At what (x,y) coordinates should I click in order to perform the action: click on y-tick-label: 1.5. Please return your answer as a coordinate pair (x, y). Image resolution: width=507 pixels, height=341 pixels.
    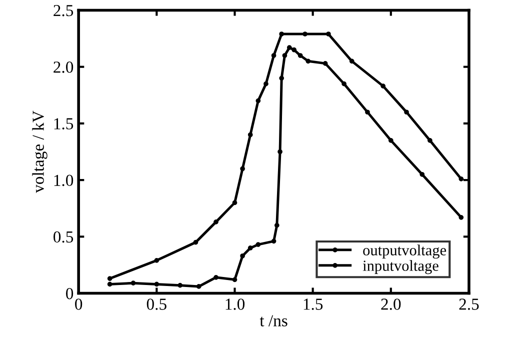
    Looking at the image, I should click on (64, 124).